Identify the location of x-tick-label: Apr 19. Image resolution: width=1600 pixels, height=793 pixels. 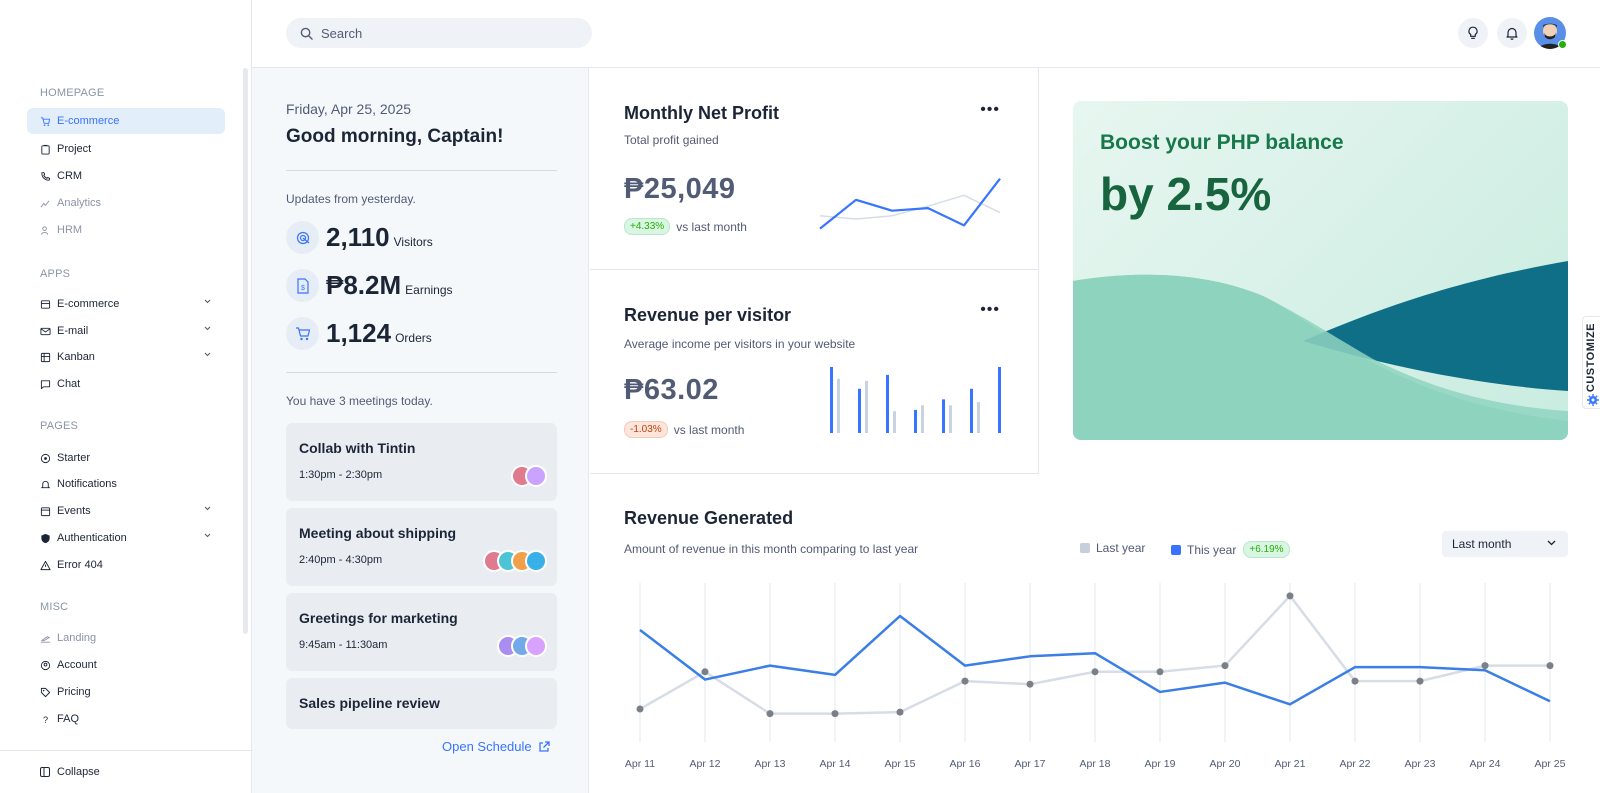
(1160, 764).